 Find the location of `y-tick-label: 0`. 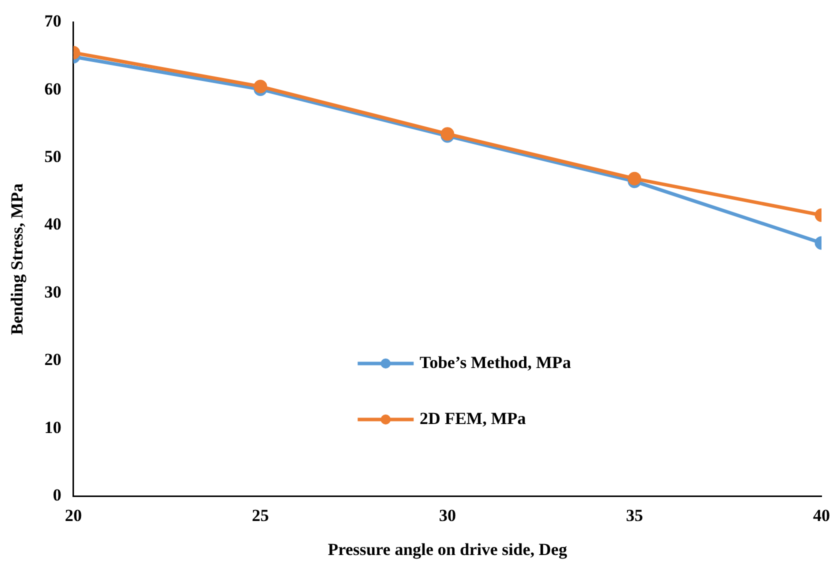

y-tick-label: 0 is located at coordinates (57, 495).